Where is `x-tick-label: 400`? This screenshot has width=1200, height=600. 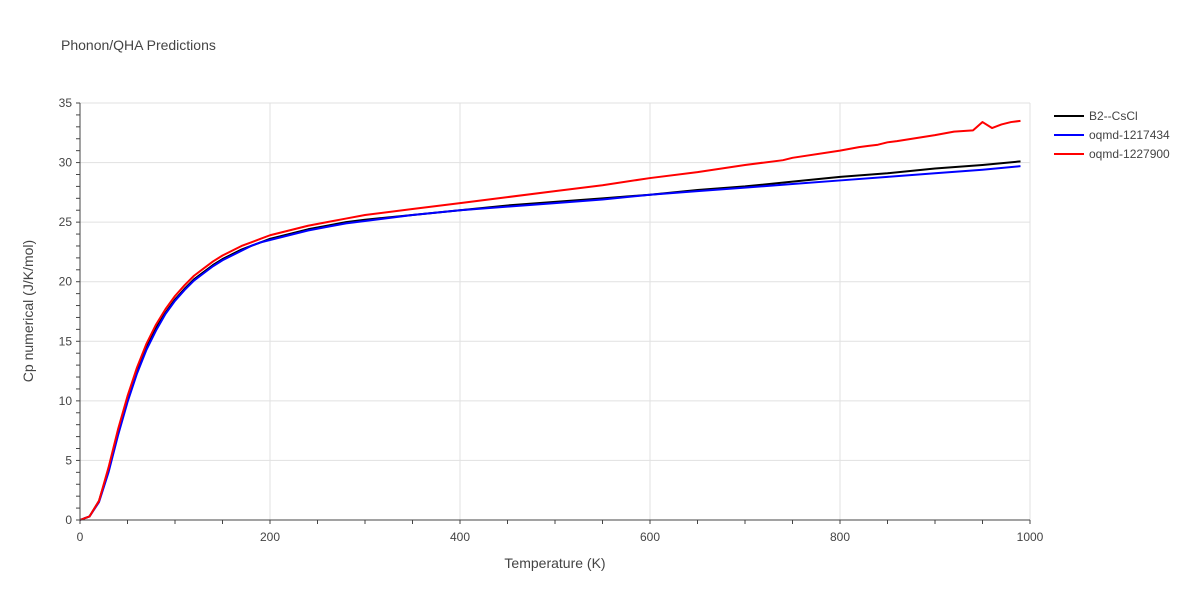 x-tick-label: 400 is located at coordinates (460, 537).